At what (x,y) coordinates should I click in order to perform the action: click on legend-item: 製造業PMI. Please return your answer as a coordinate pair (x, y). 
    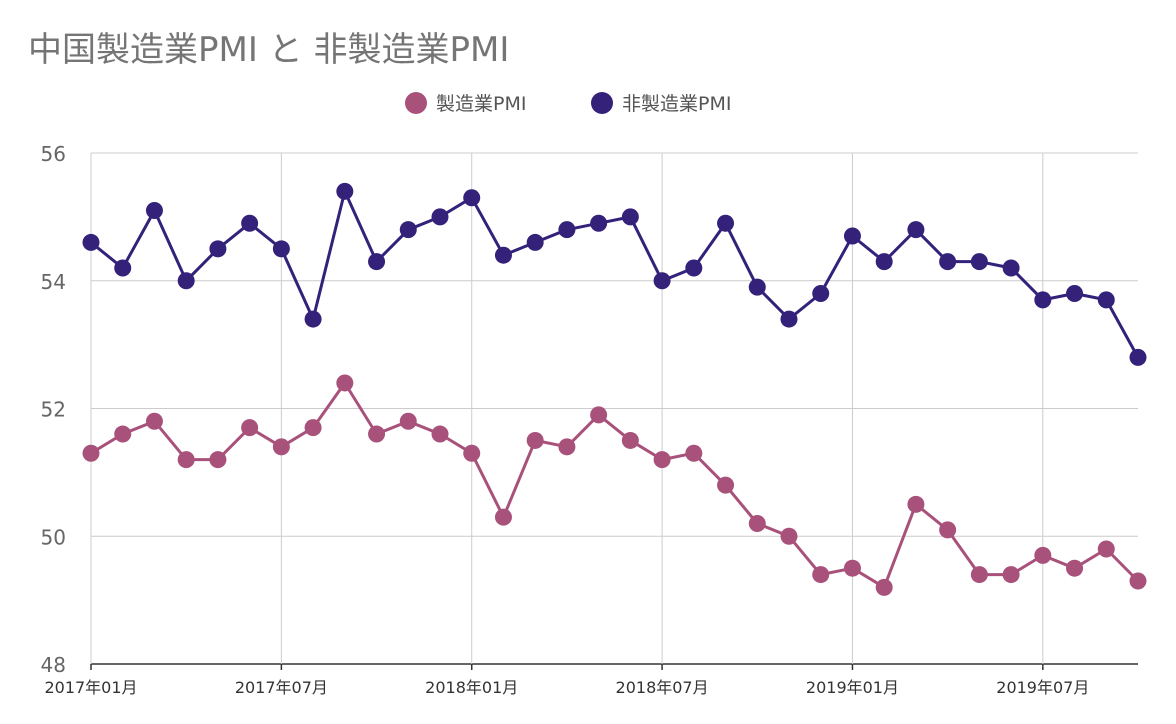
    Looking at the image, I should click on (465, 103).